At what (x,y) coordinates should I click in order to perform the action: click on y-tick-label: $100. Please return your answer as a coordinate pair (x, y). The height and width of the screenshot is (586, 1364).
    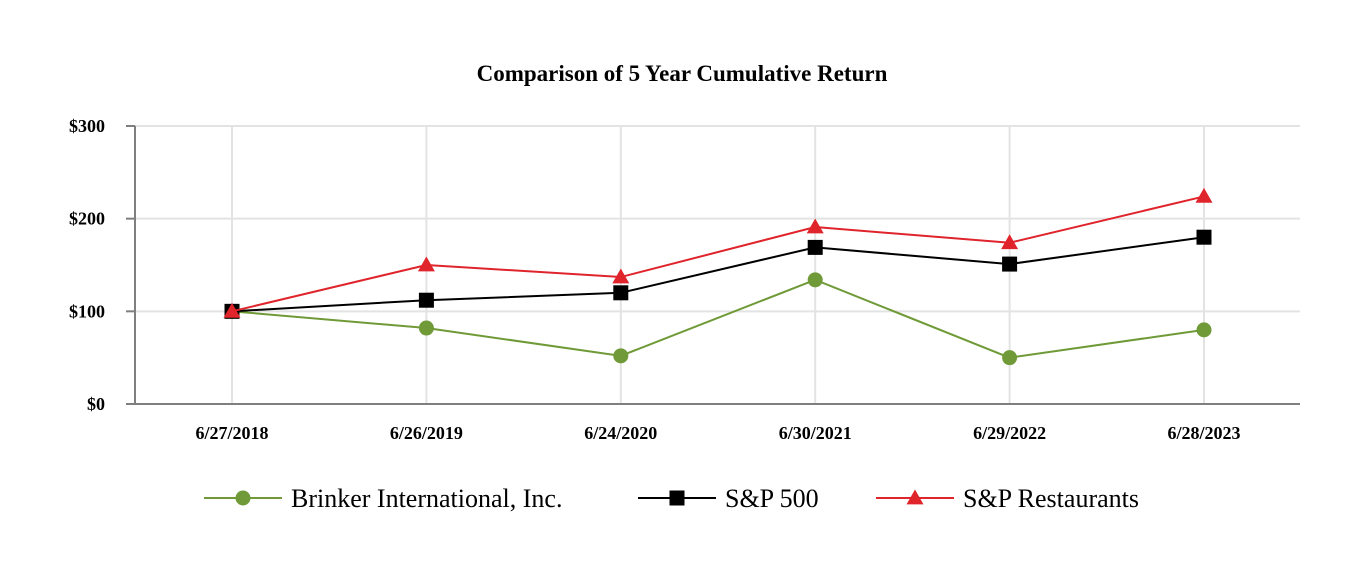
    Looking at the image, I should click on (87, 311).